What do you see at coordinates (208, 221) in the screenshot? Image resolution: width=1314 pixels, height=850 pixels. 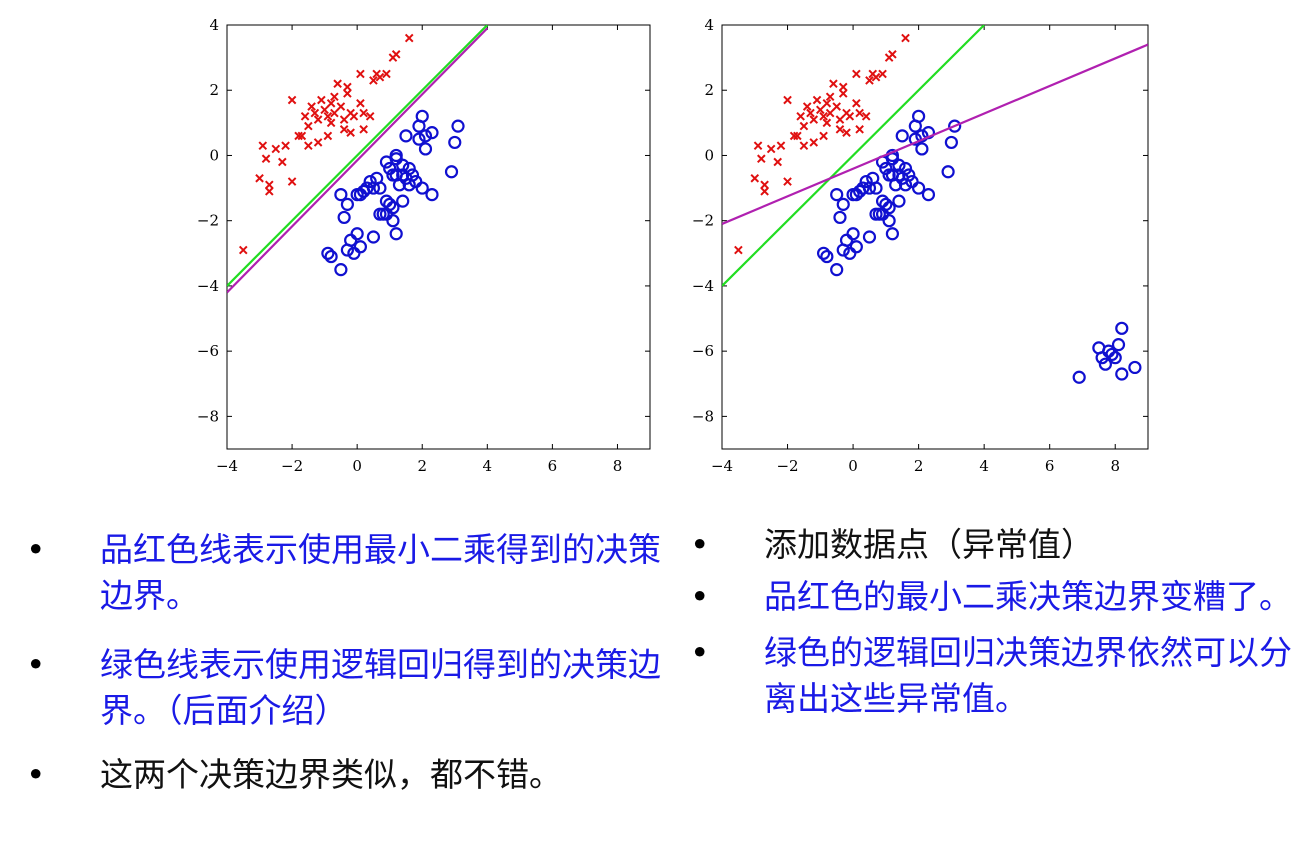 I see `y-tick-label: −2` at bounding box center [208, 221].